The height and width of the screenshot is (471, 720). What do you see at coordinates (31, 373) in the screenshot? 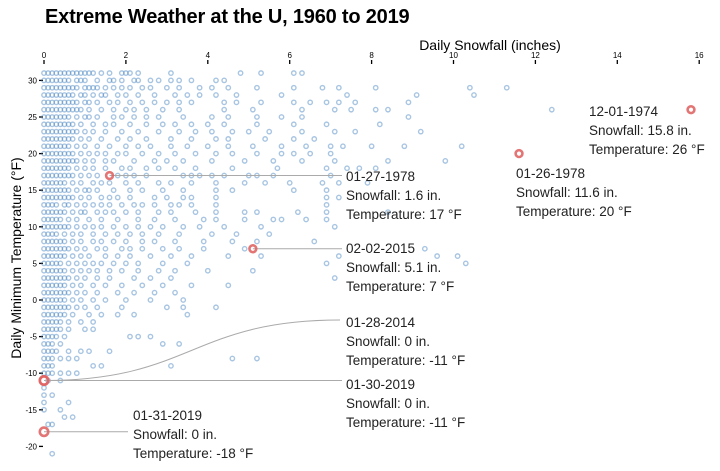
I see `y-tick-label: -10` at bounding box center [31, 373].